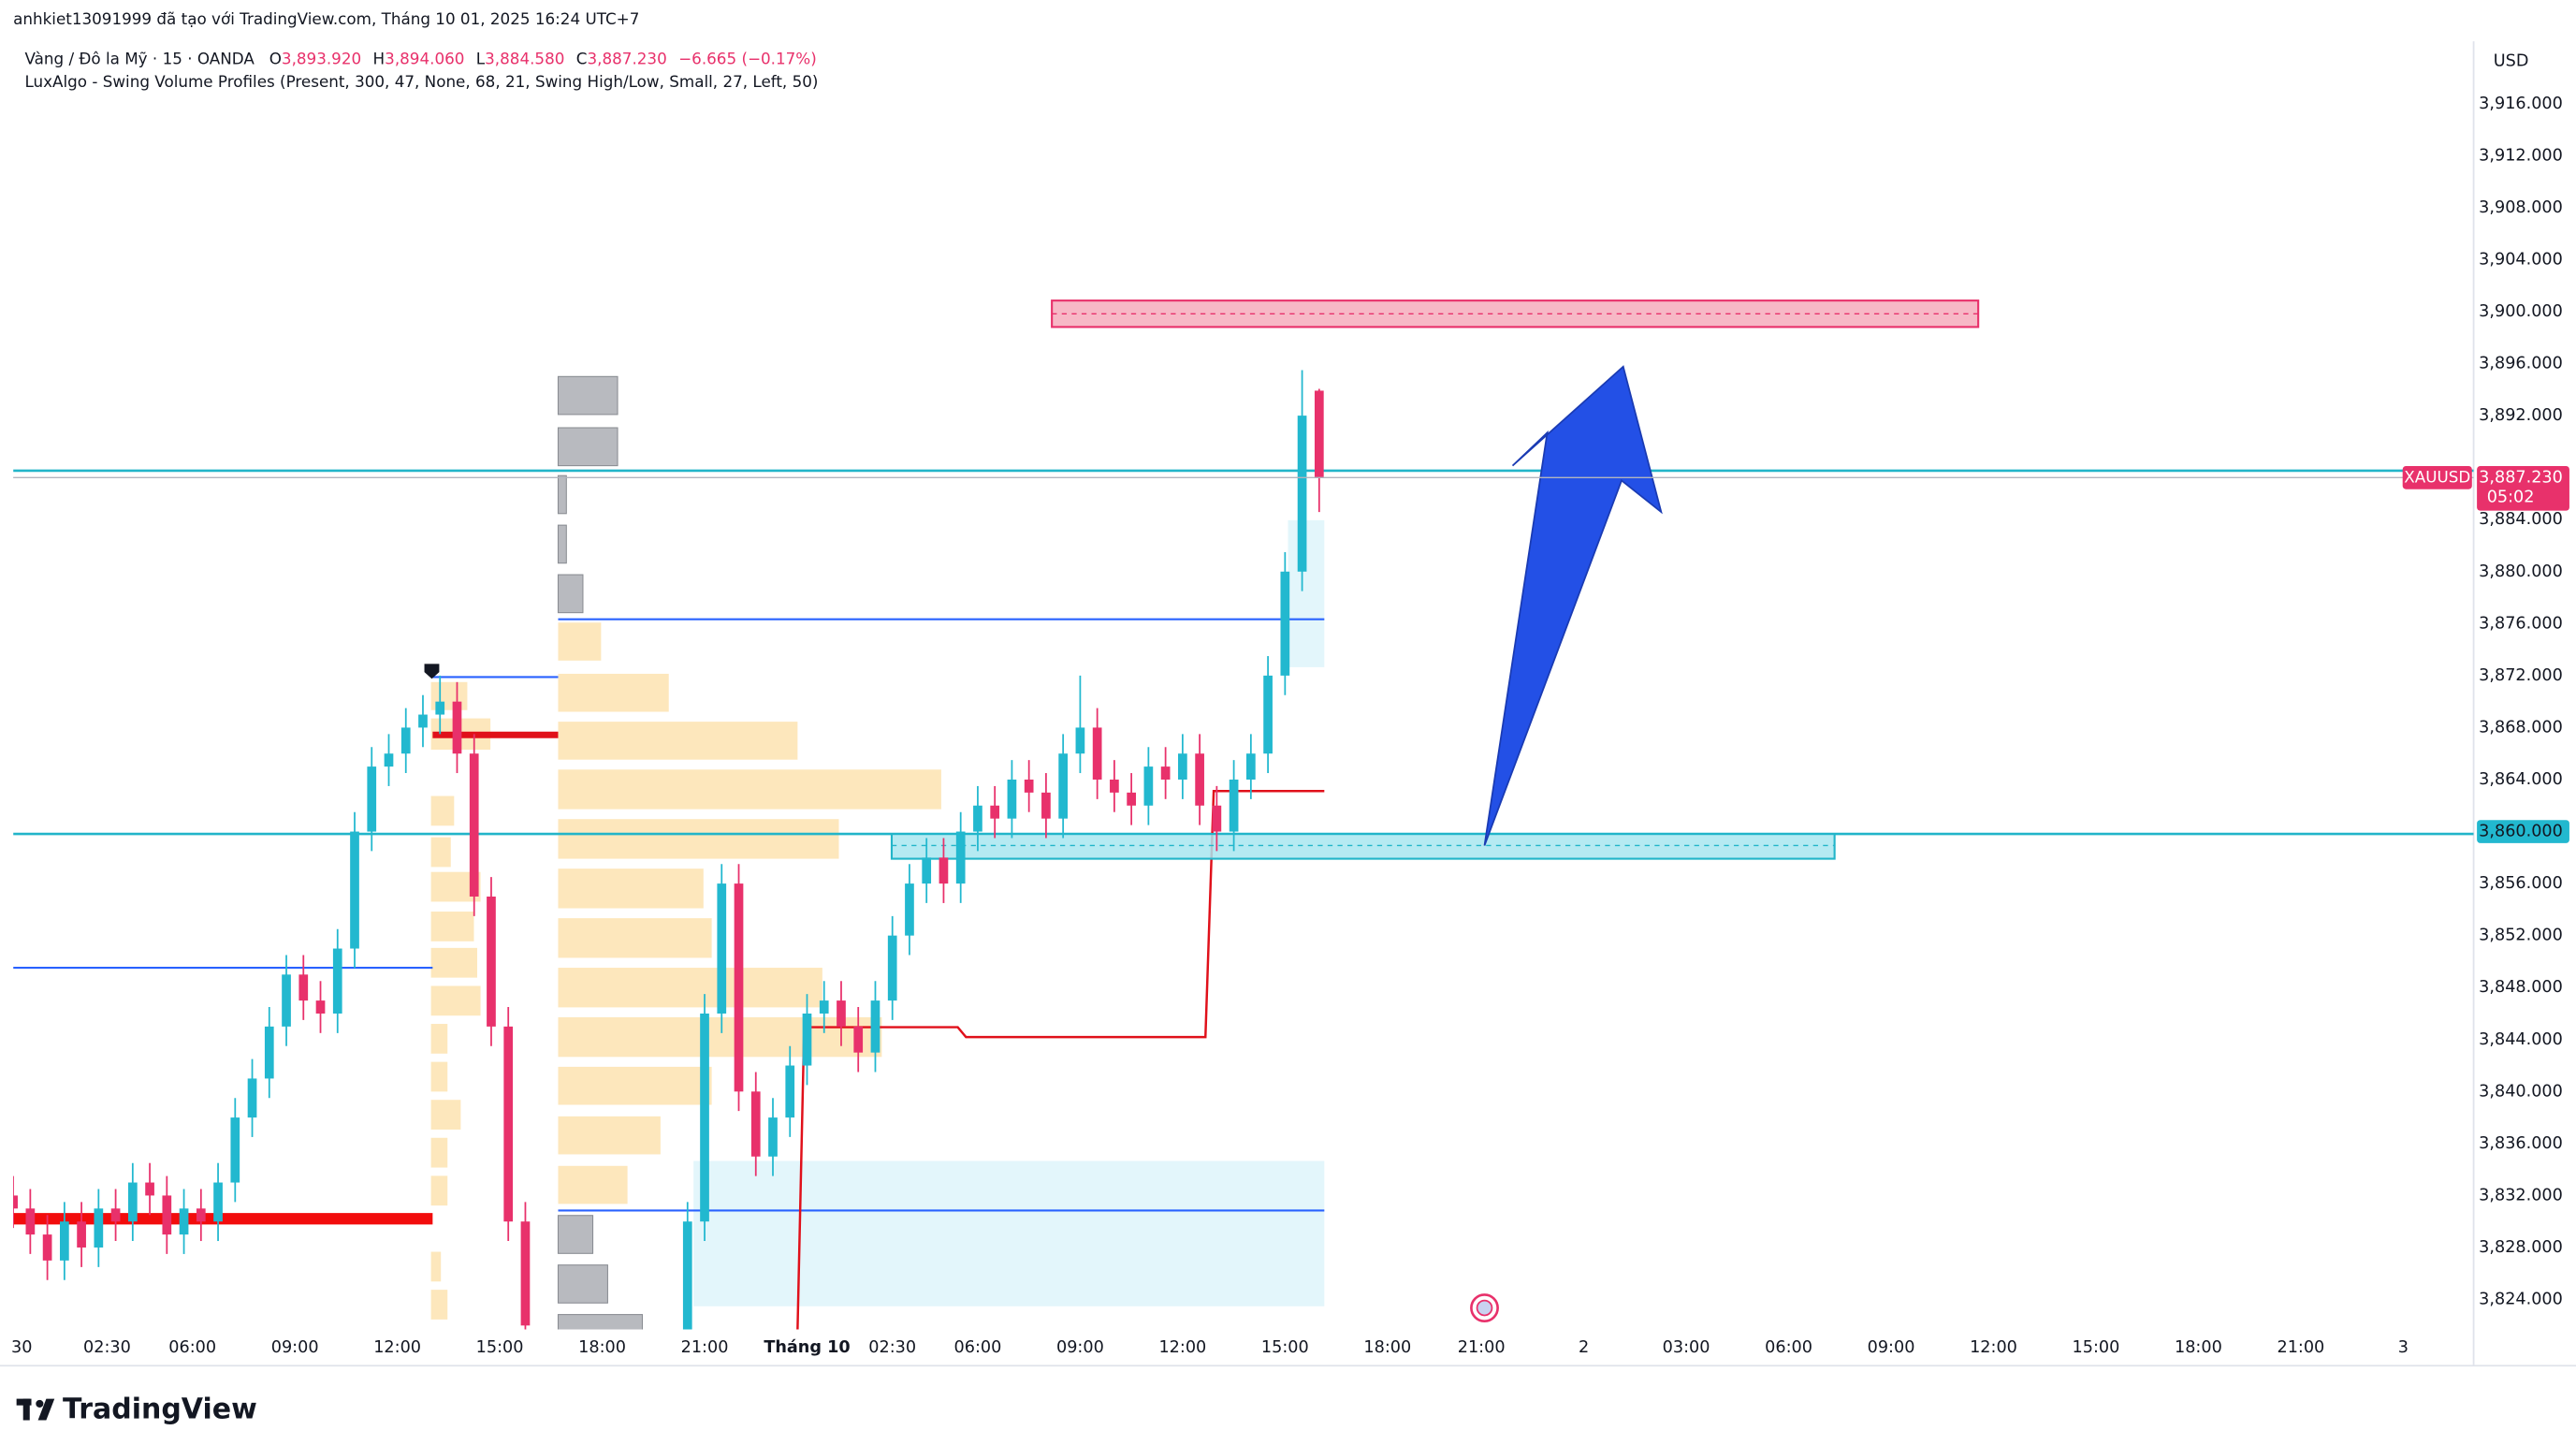  Describe the element at coordinates (2521, 1039) in the screenshot. I see `y-tick-label: 3,844.000` at that location.